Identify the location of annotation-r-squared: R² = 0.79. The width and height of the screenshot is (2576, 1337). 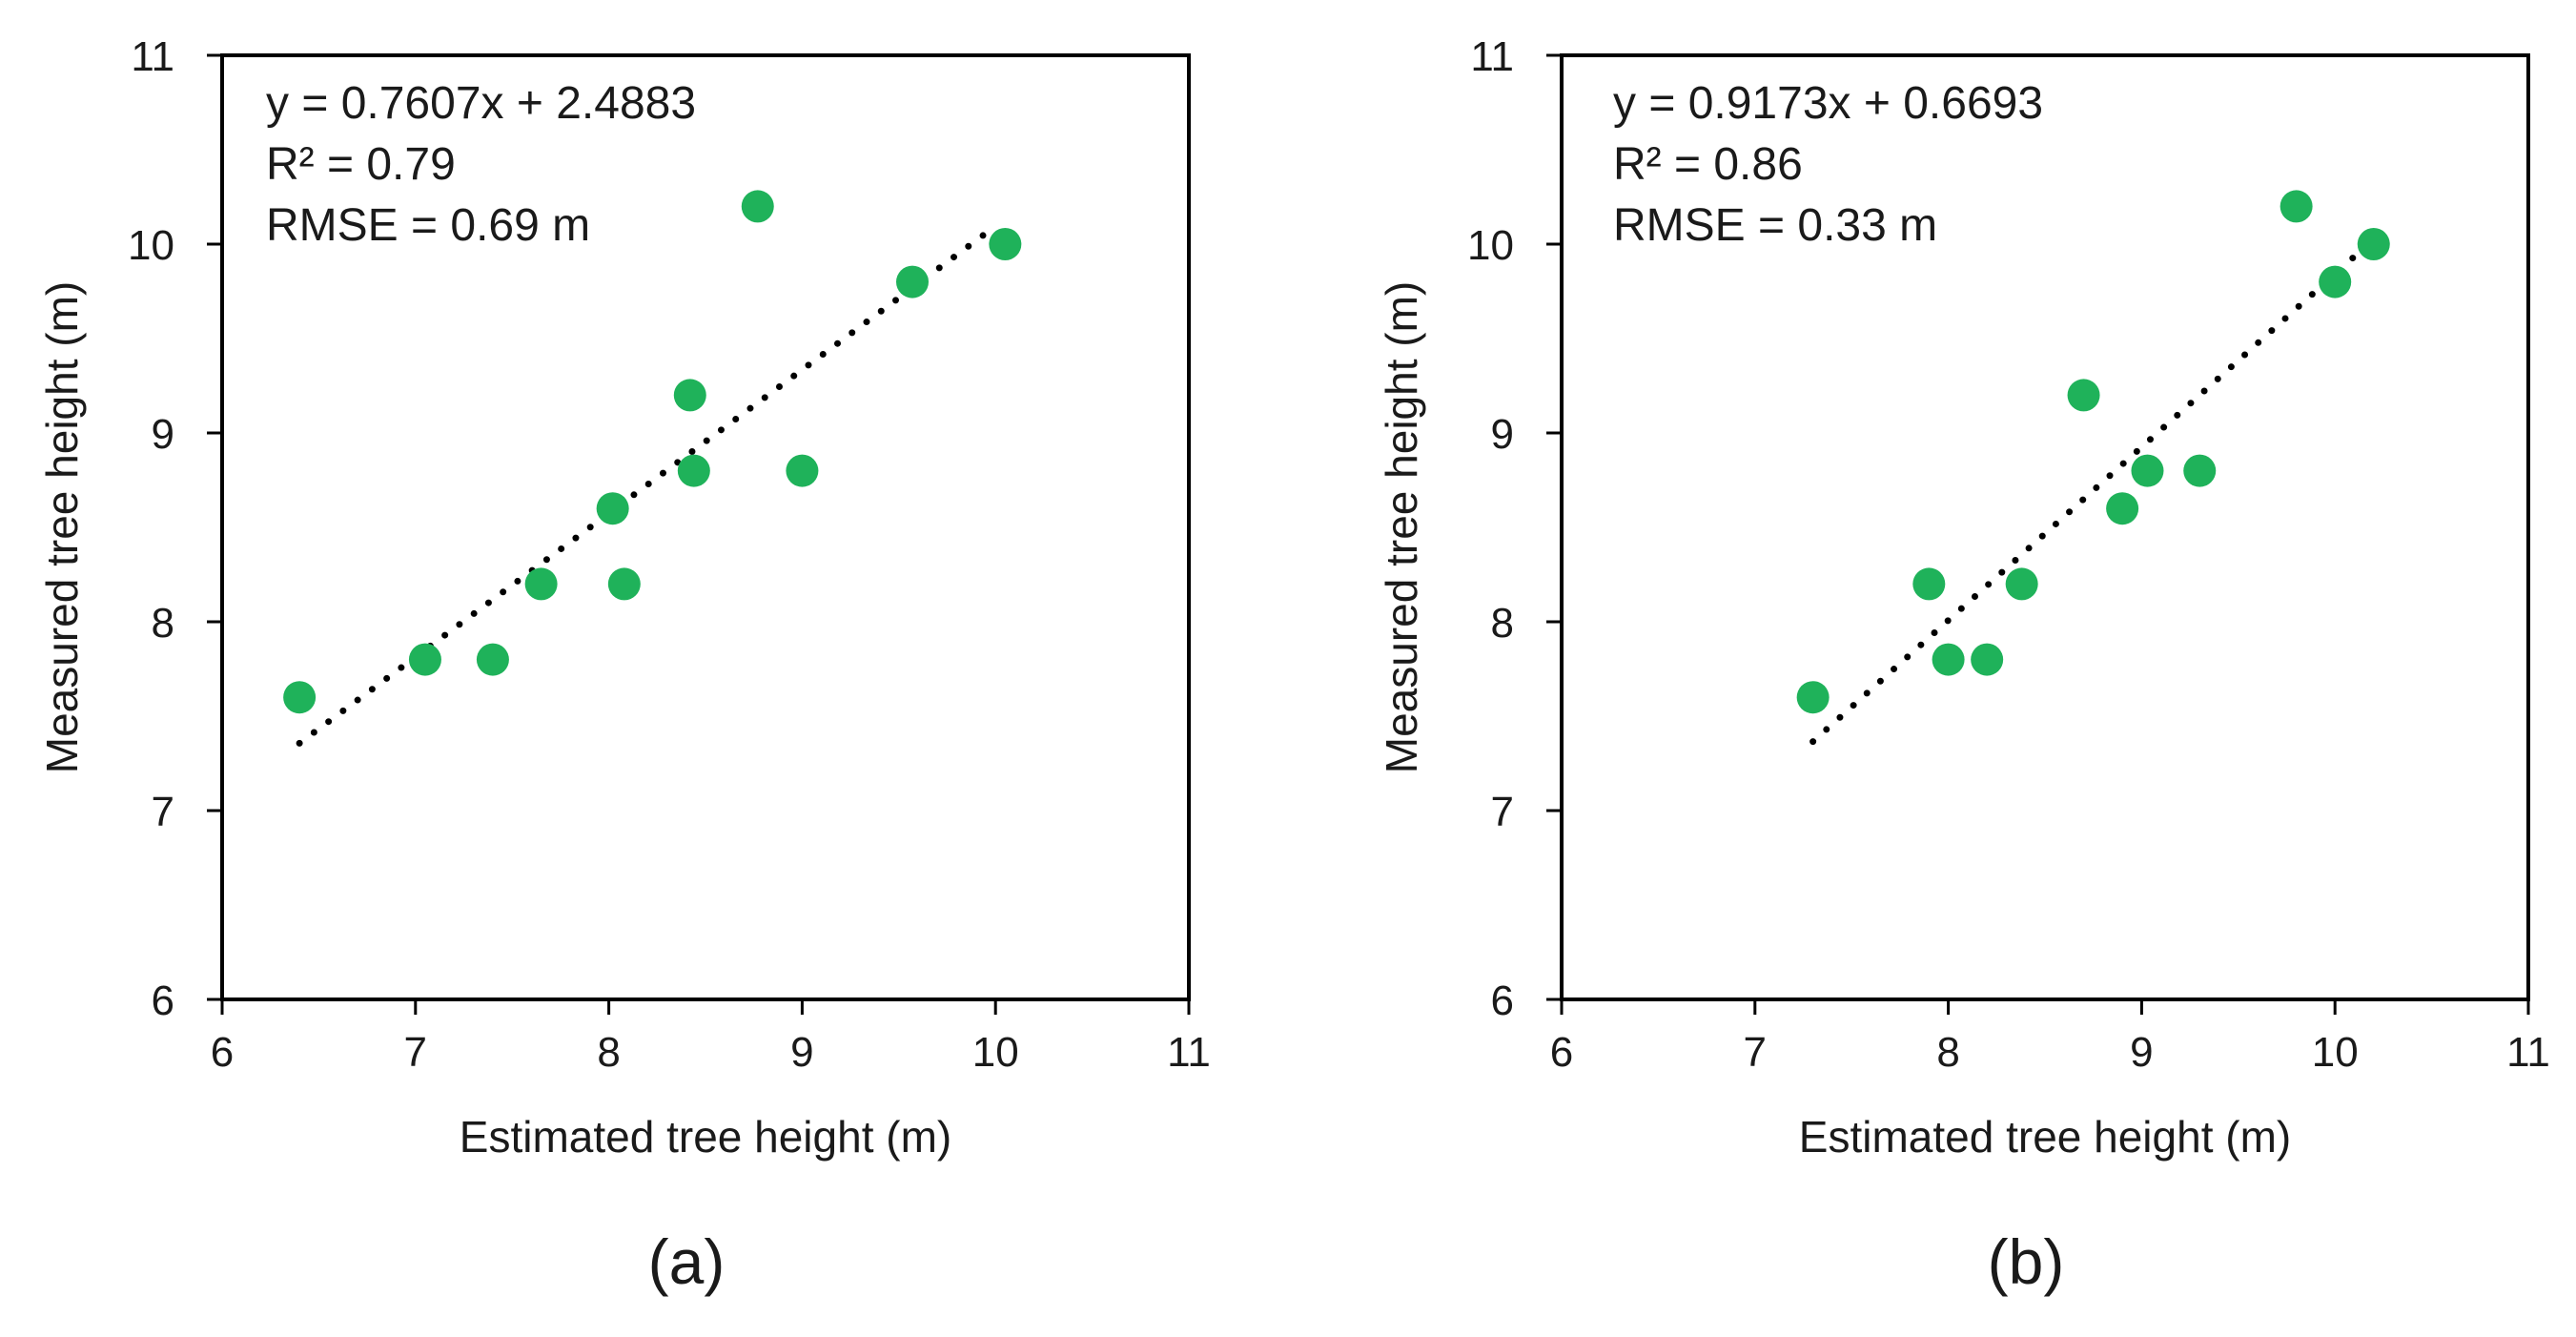
(361, 164).